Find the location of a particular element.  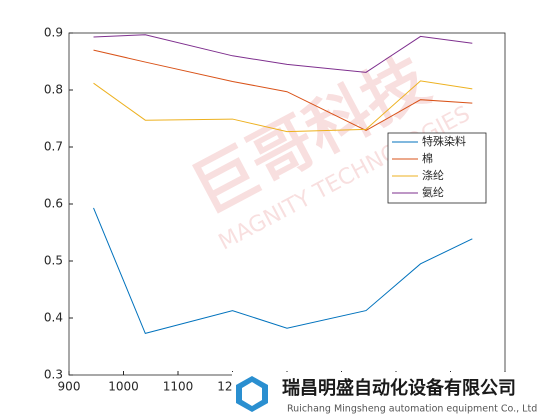

y-tick-label: 0.7 is located at coordinates (53, 147).